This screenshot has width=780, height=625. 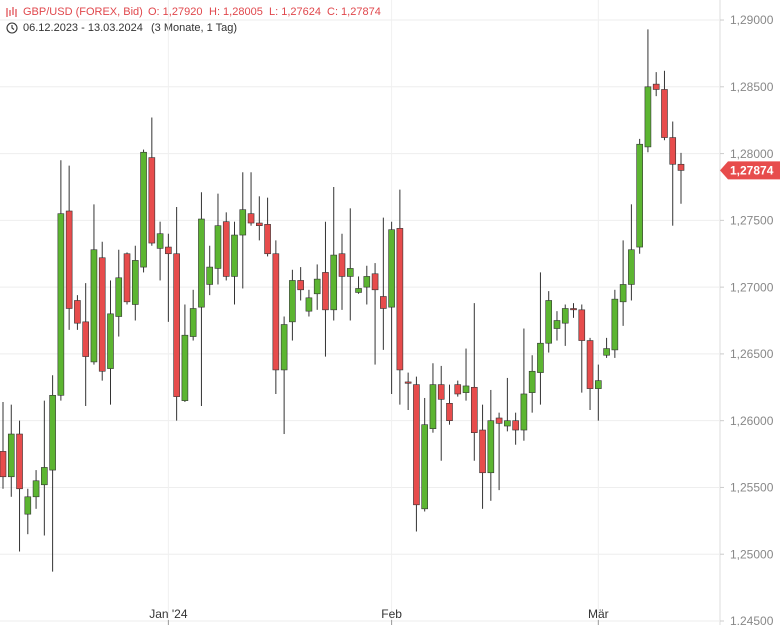 I want to click on chart-icon, so click(x=11, y=12).